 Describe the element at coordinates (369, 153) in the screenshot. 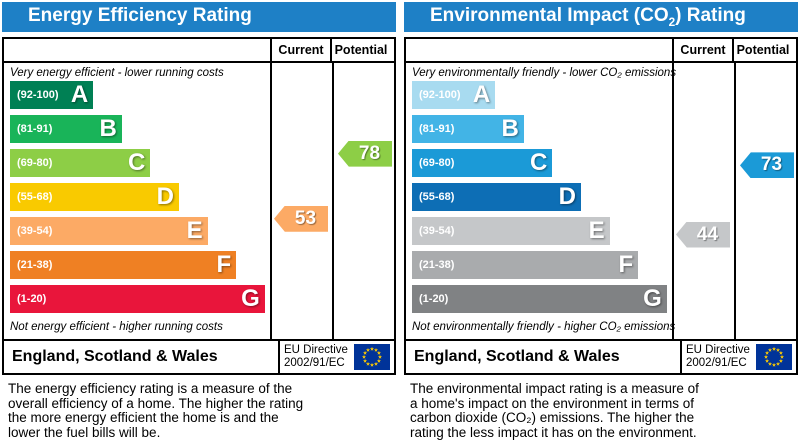

I see `potential-rating-value: 78` at that location.